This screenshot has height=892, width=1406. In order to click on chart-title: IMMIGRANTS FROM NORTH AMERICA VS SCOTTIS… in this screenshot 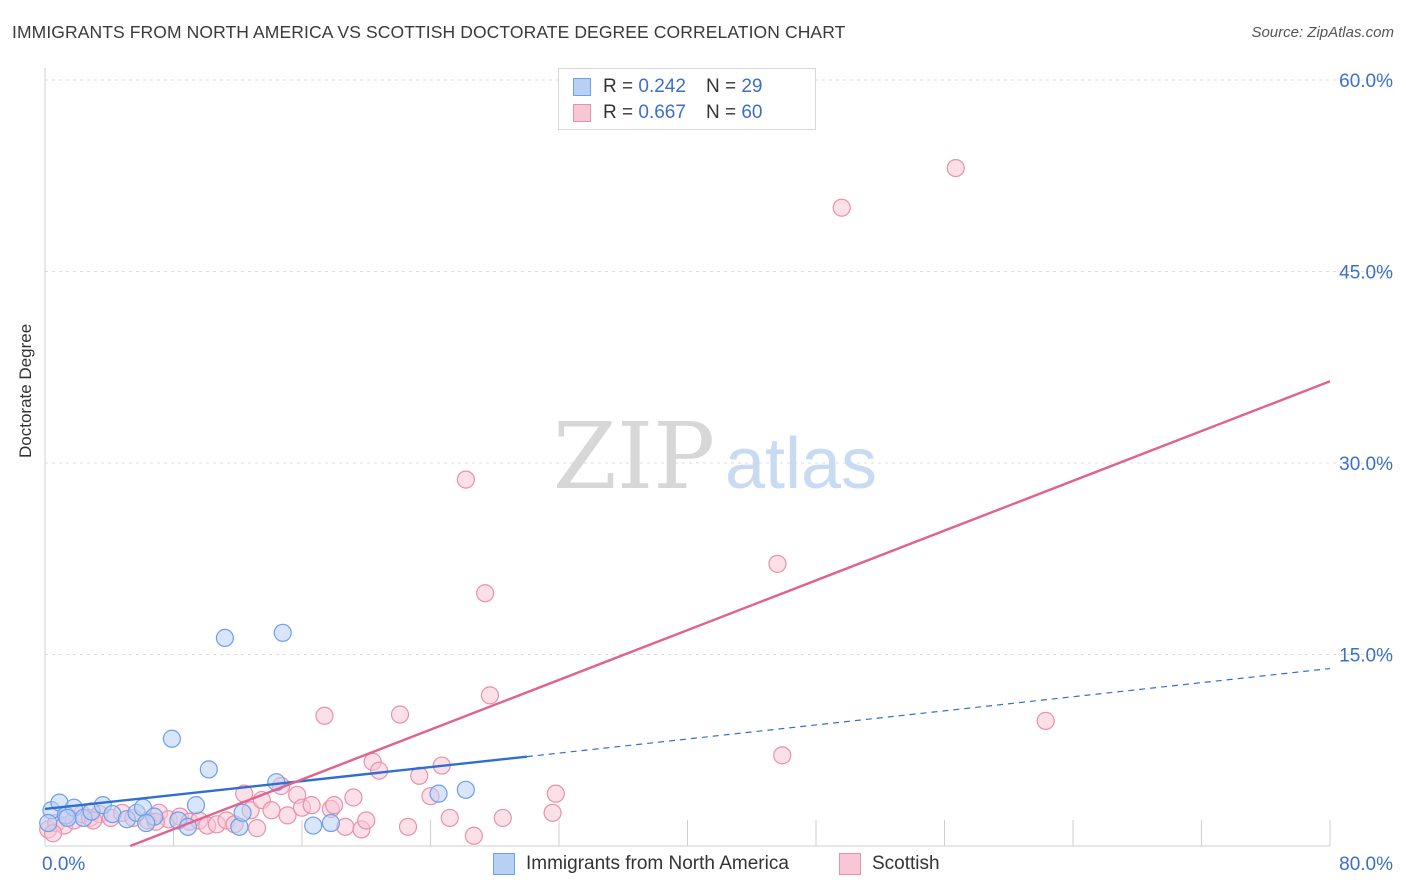, I will do `click(429, 32)`.